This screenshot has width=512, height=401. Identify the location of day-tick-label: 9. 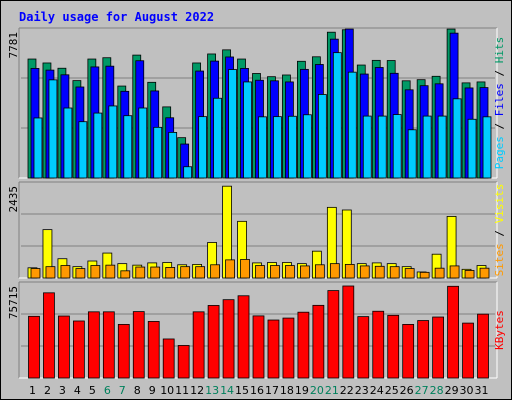
(152, 390).